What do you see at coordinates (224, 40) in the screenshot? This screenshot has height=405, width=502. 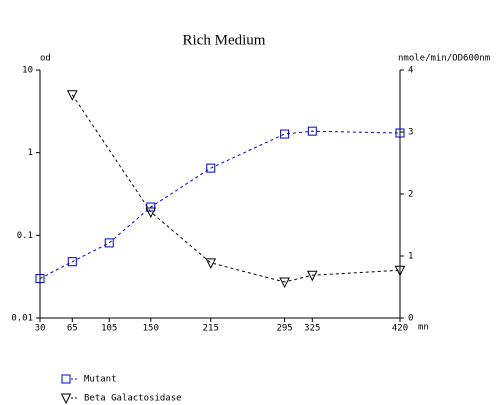 I see `chart-title: Rich Medium` at bounding box center [224, 40].